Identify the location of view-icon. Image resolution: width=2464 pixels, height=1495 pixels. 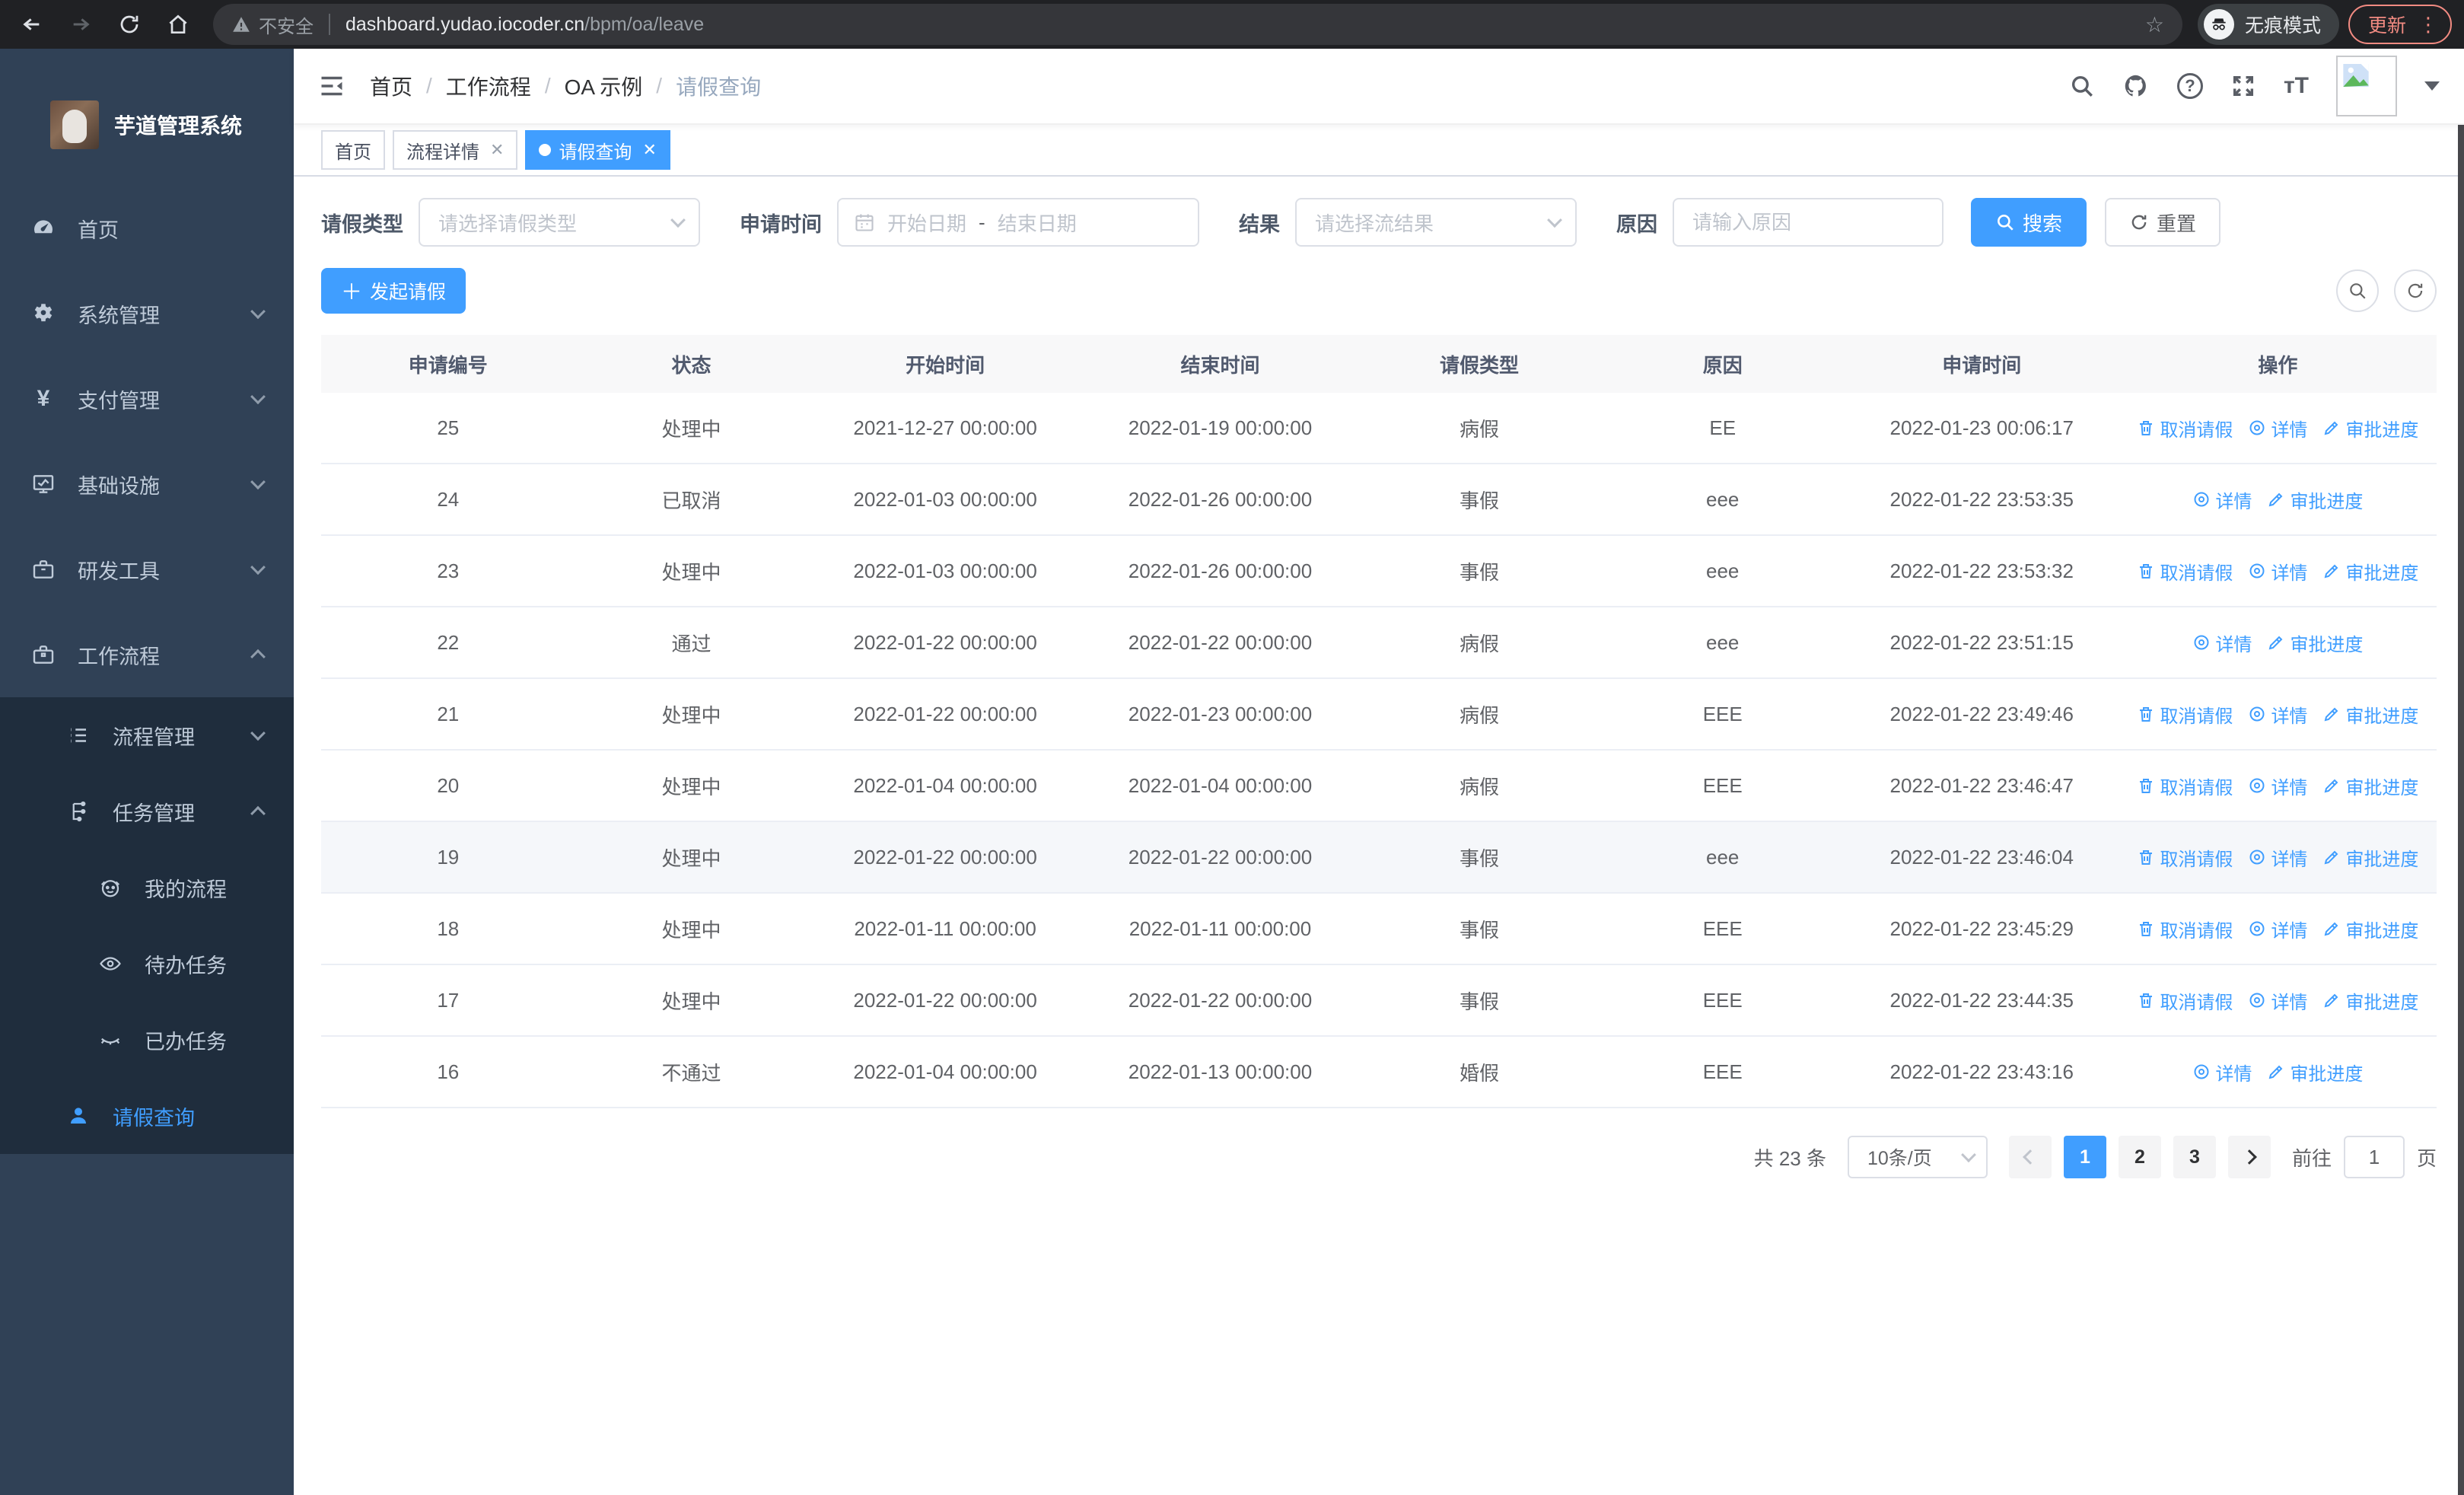
(2257, 786).